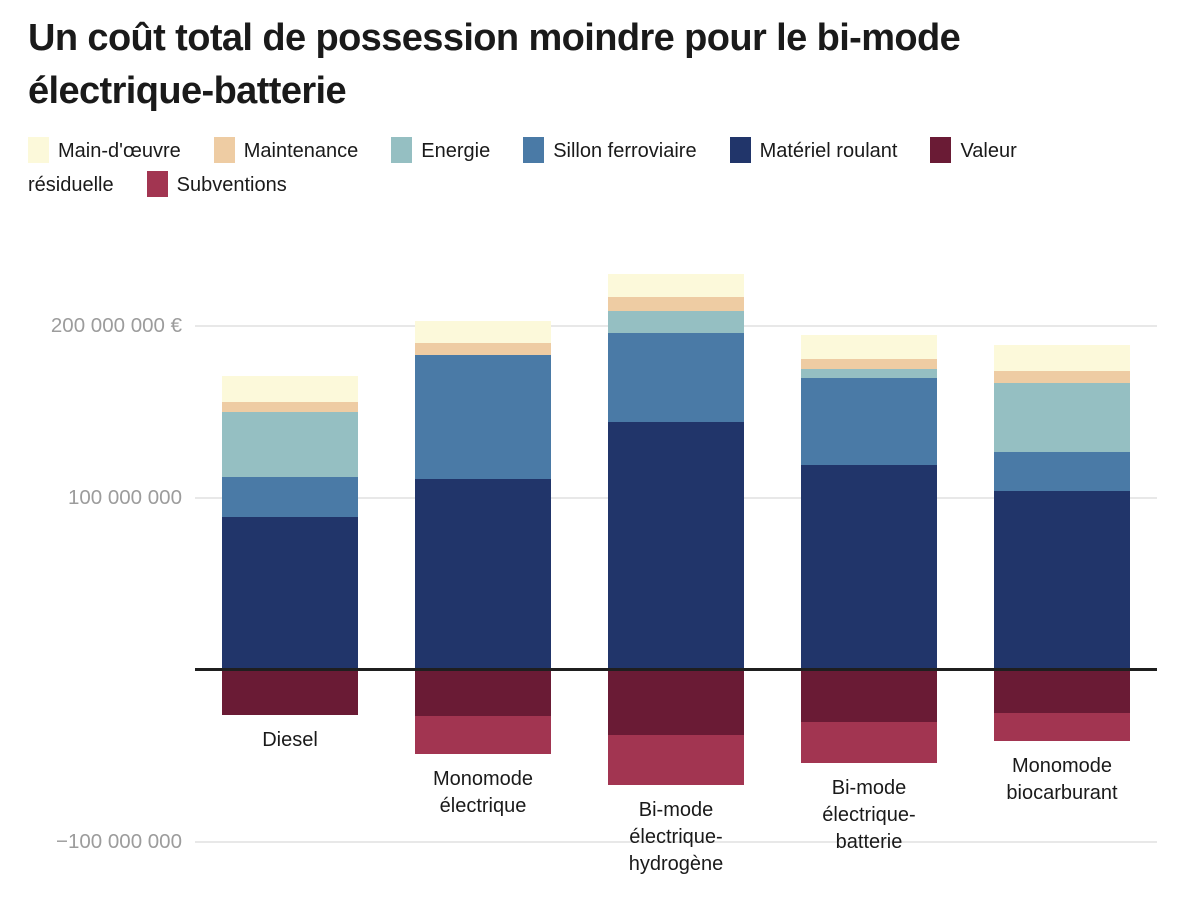 The width and height of the screenshot is (1180, 898). Describe the element at coordinates (231, 185) in the screenshot. I see `legend-label: Subventions` at that location.